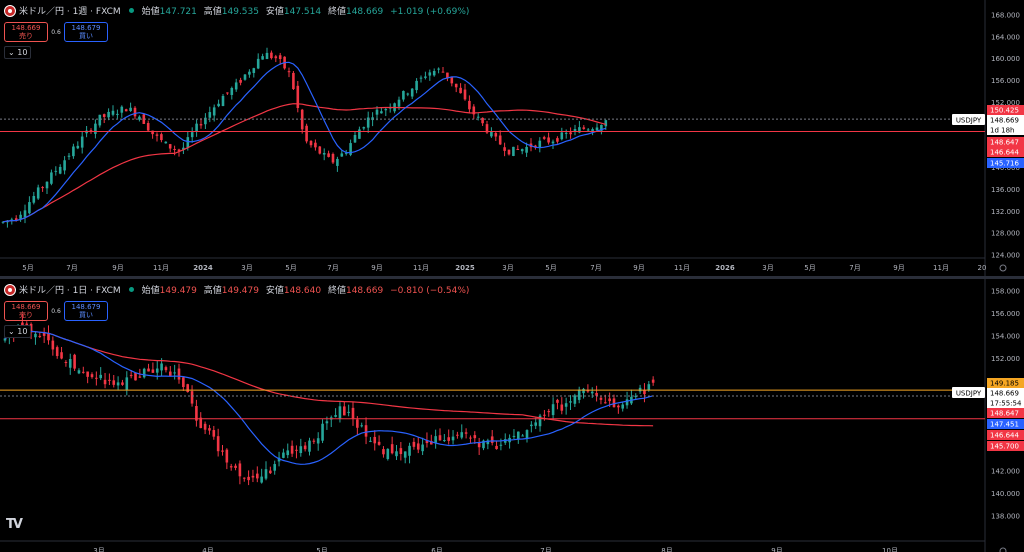 This screenshot has height=552, width=1024. I want to click on market-open-icon, so click(131, 10).